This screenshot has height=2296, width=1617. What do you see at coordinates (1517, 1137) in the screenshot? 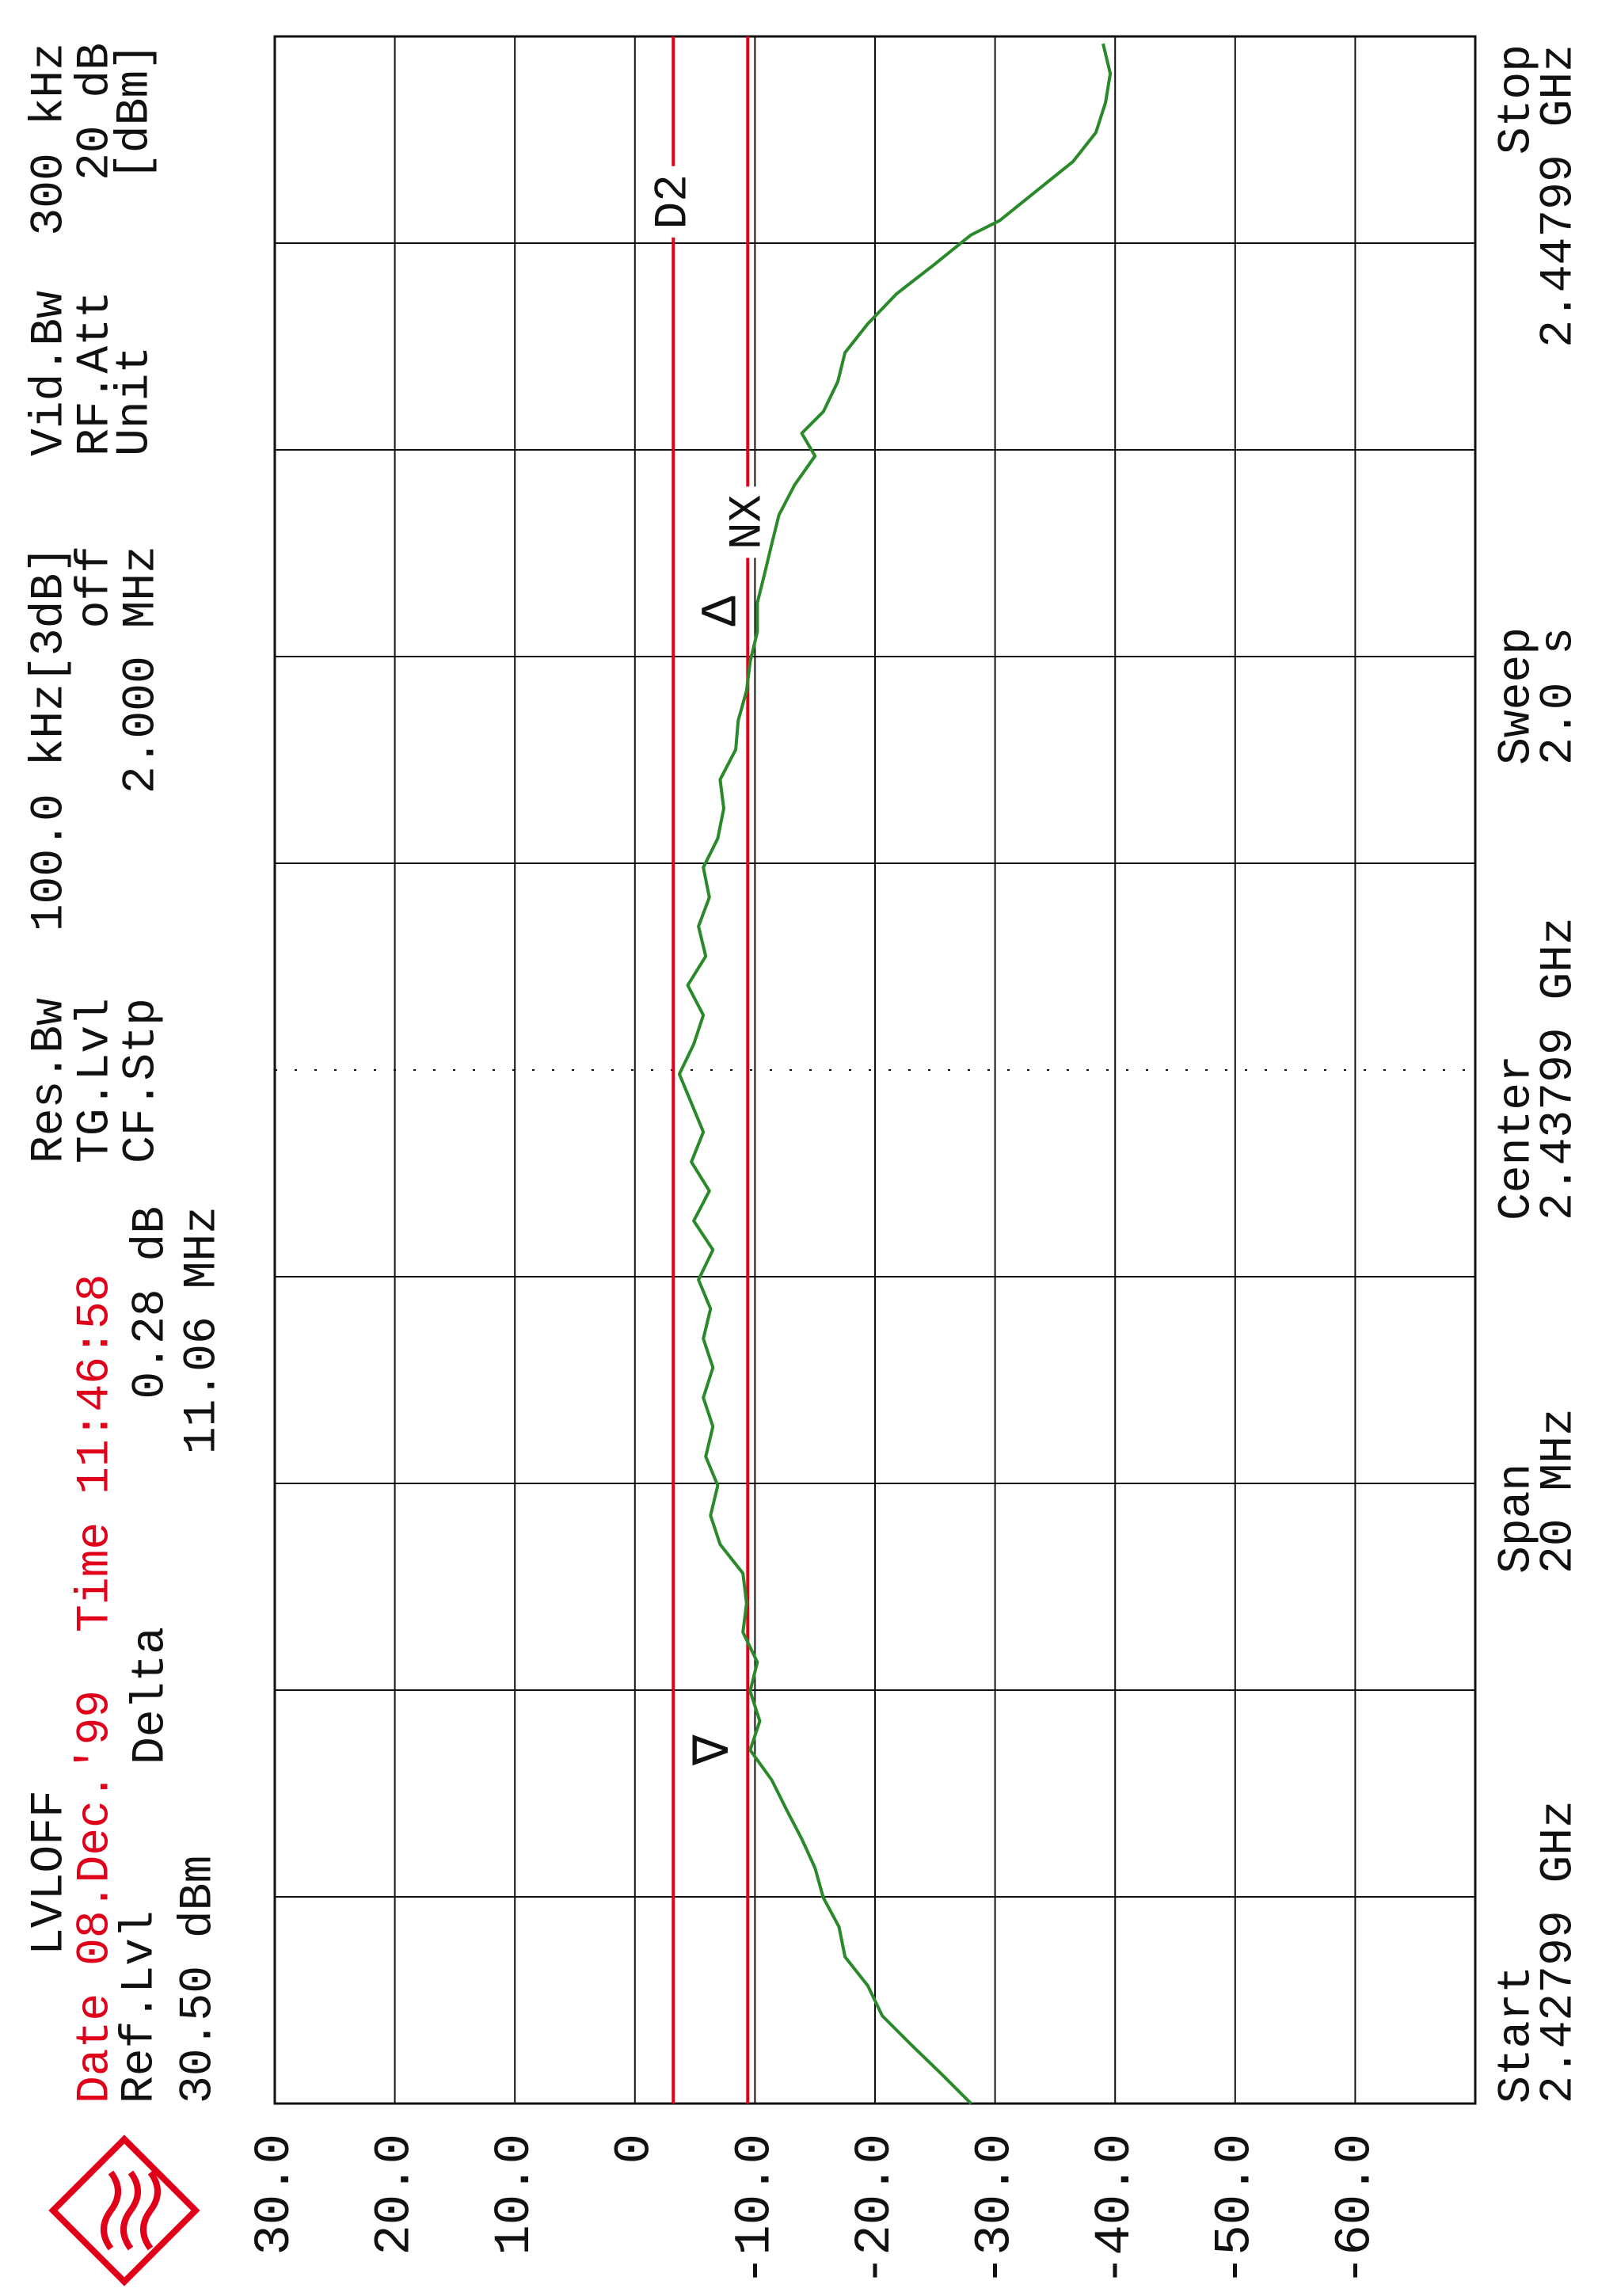
I see `center-label: Center` at bounding box center [1517, 1137].